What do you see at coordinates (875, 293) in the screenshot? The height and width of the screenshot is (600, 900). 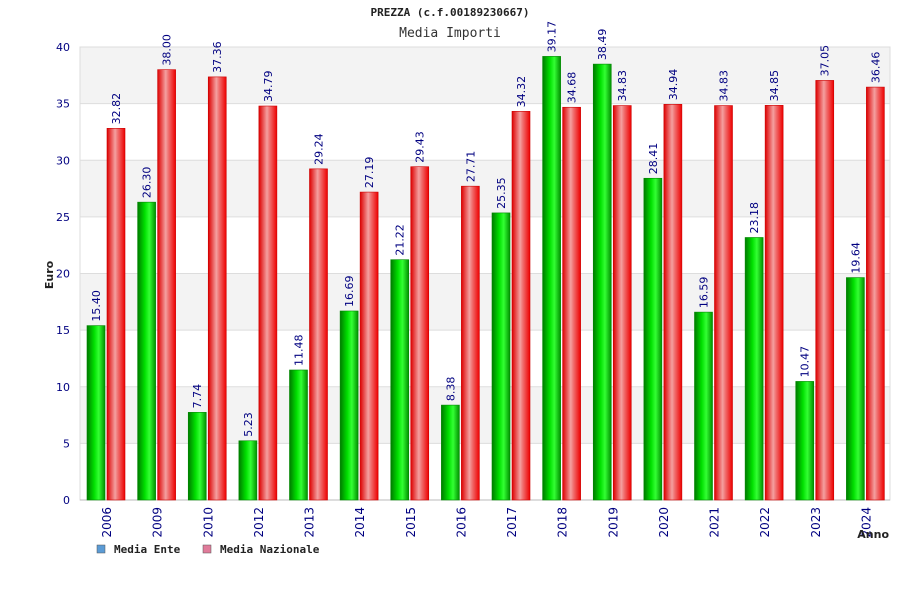 I see `bar-media-nazionale-2024` at bounding box center [875, 293].